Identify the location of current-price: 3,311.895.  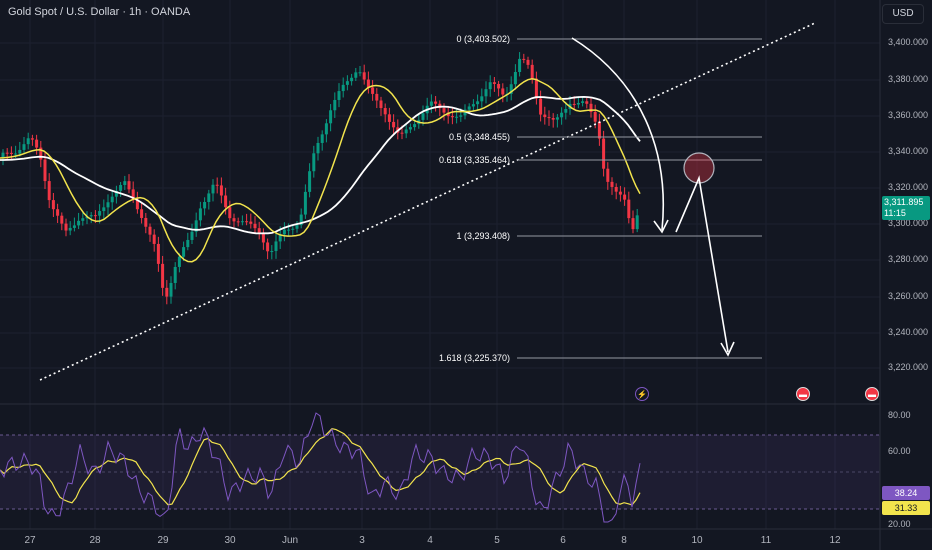
(904, 202).